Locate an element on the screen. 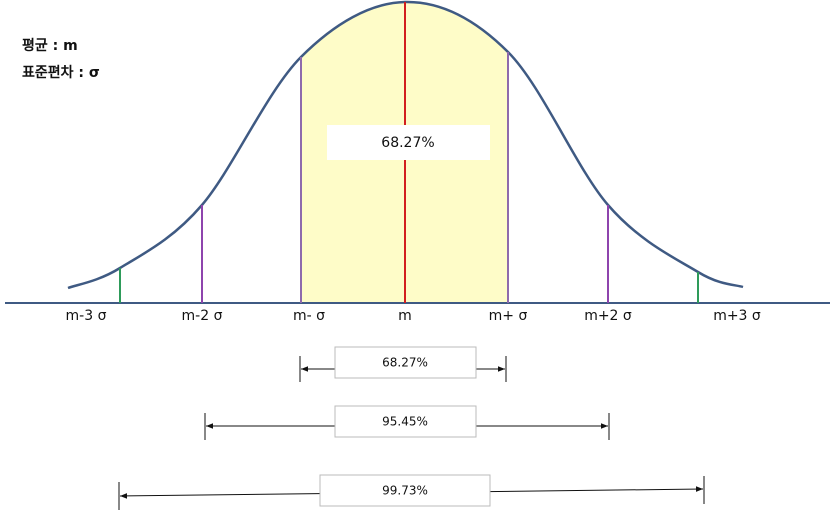 The height and width of the screenshot is (512, 830). axis-label: m+ σ is located at coordinates (508, 316).